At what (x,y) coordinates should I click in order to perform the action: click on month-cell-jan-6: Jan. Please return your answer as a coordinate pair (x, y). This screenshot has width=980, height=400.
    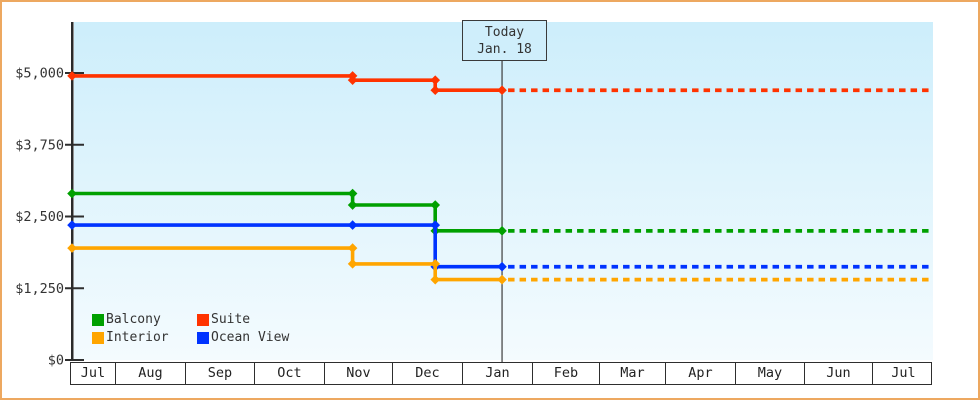
    Looking at the image, I should click on (498, 373).